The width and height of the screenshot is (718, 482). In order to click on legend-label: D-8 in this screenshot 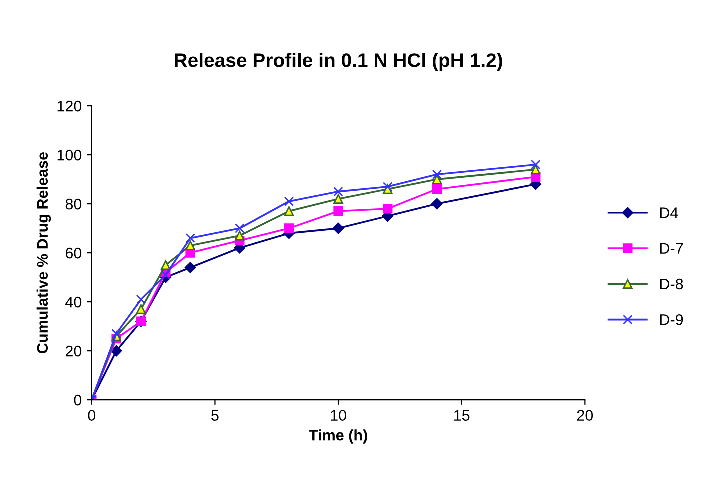, I will do `click(672, 284)`.